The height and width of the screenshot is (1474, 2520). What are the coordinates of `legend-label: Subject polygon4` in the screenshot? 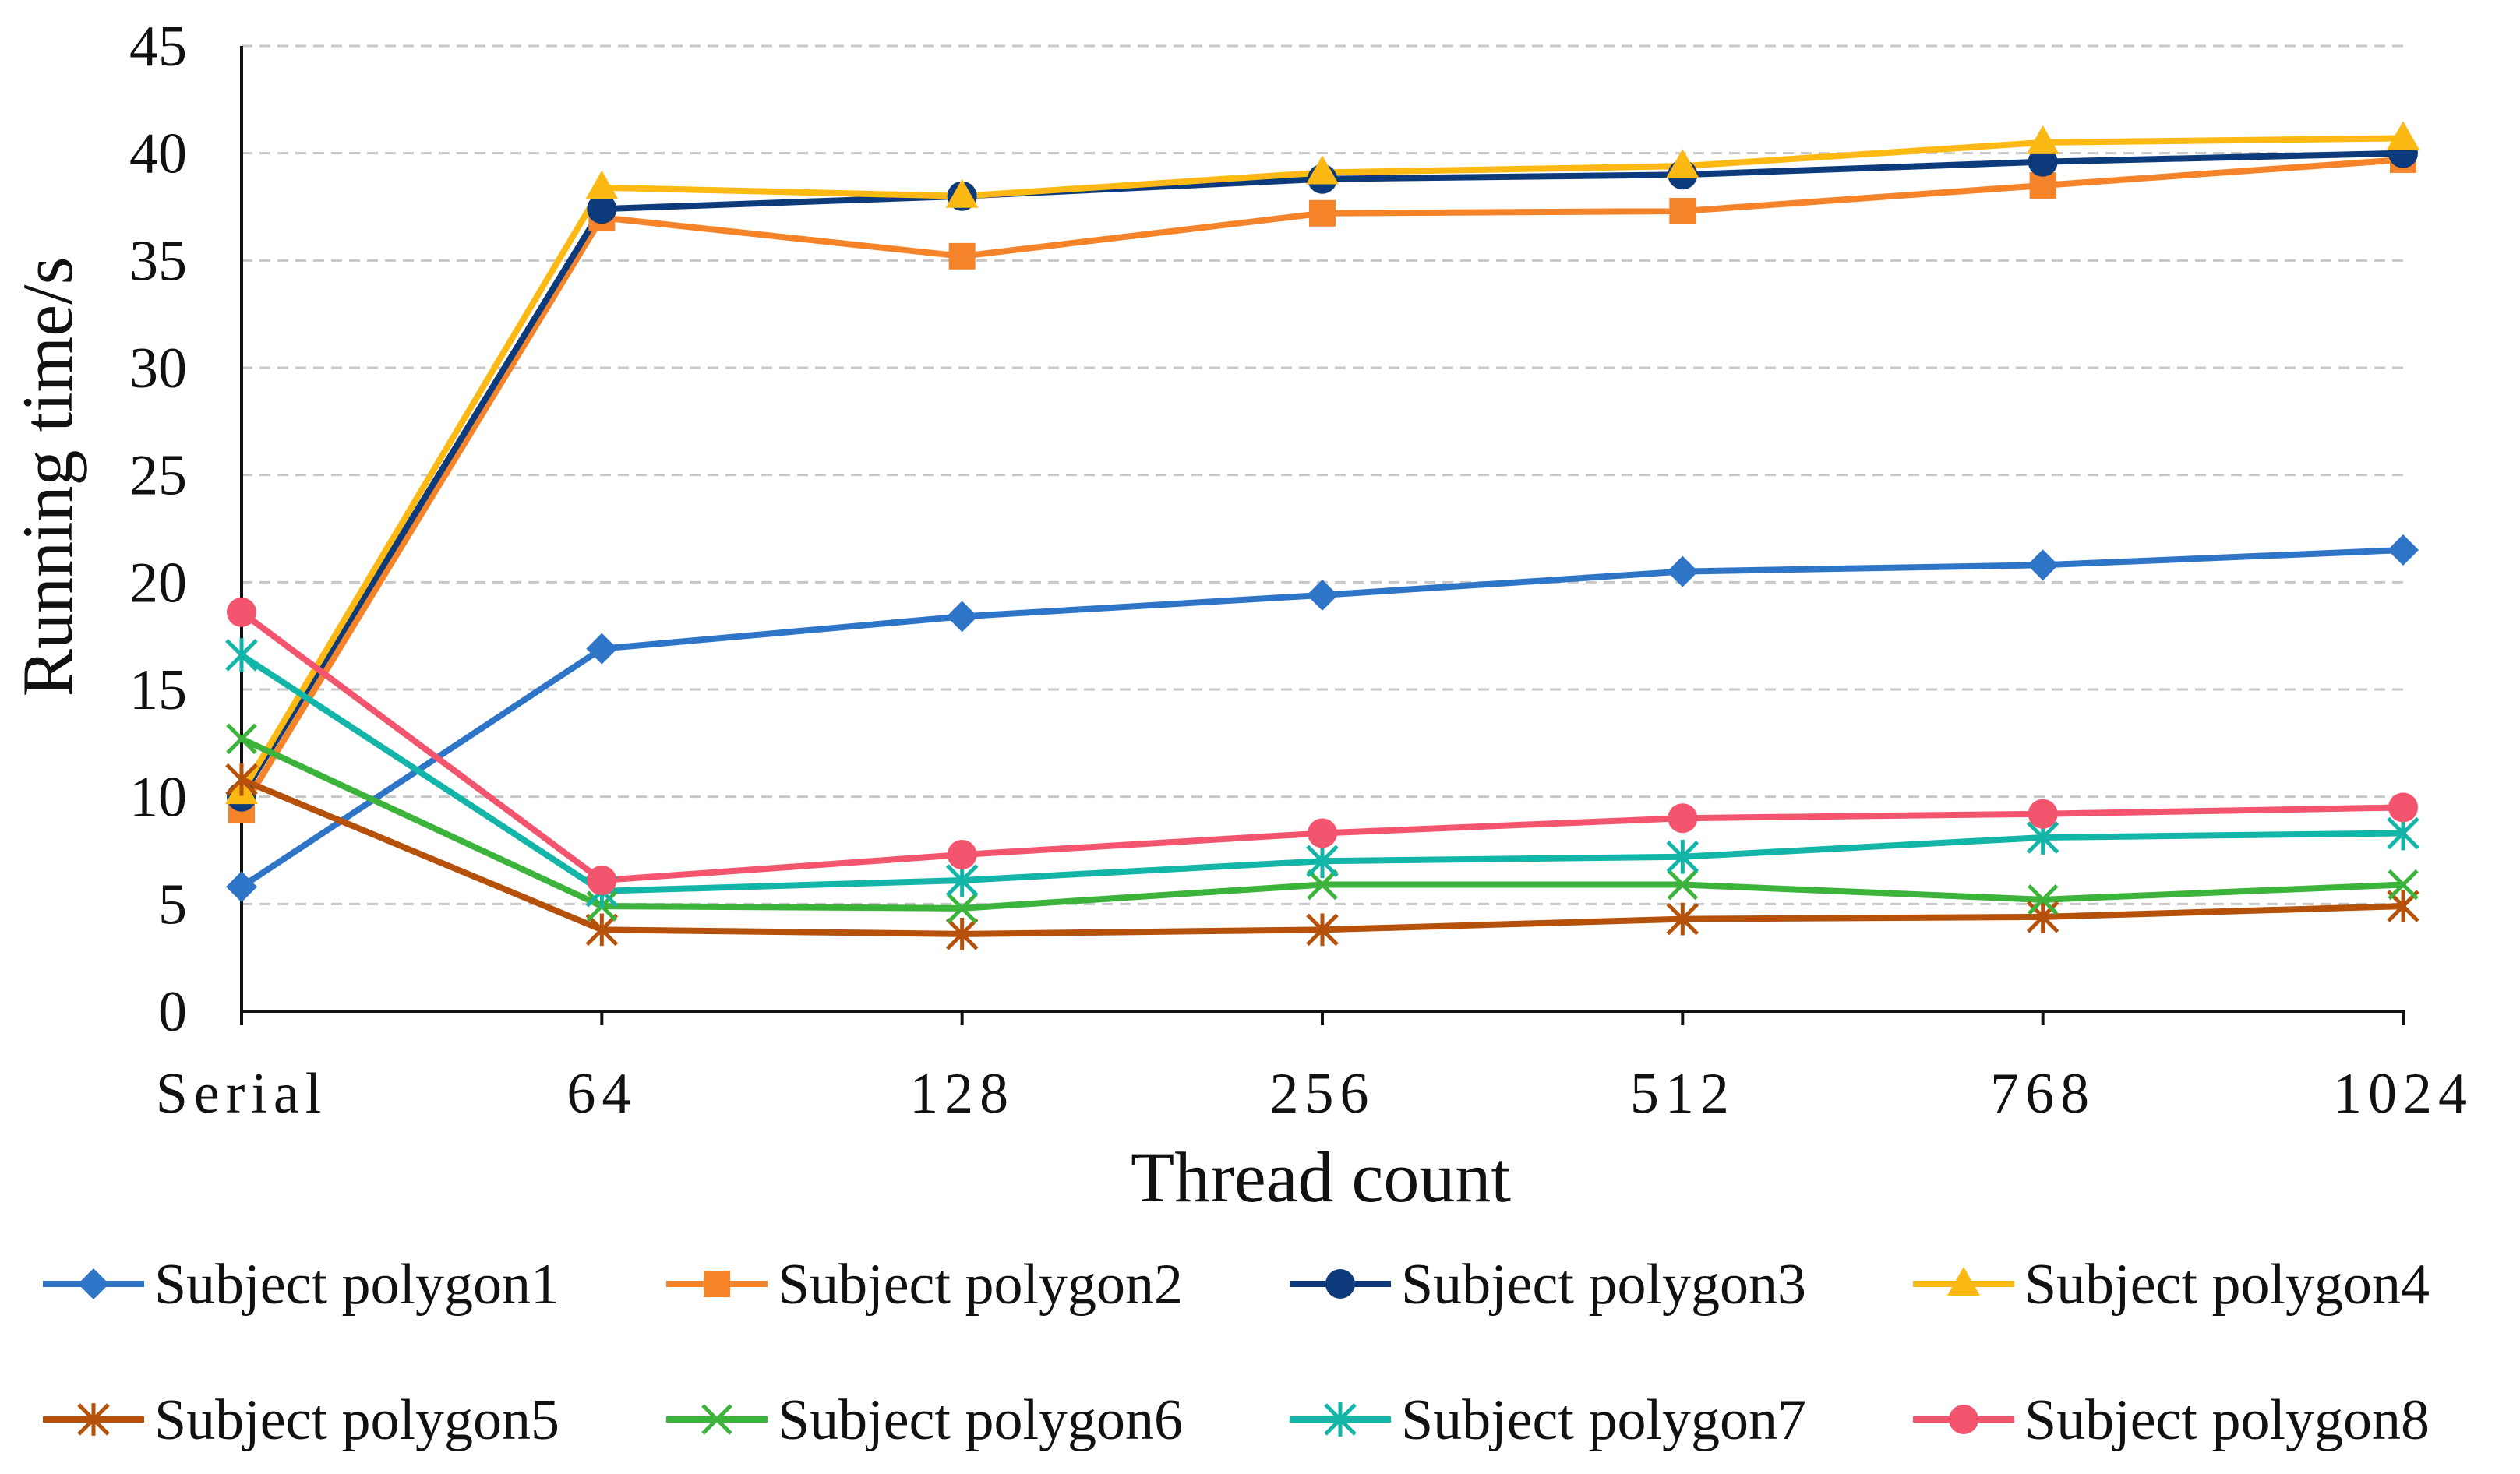 It's located at (2227, 1285).